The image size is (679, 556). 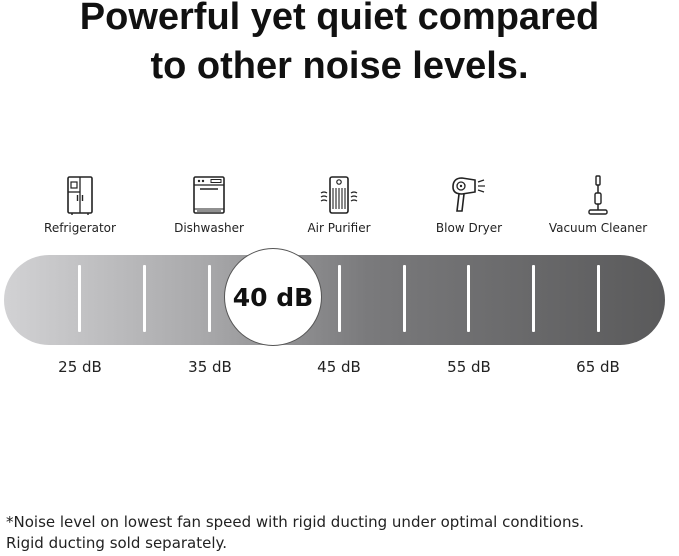 What do you see at coordinates (598, 195) in the screenshot?
I see `vacuum-cleaner-icon` at bounding box center [598, 195].